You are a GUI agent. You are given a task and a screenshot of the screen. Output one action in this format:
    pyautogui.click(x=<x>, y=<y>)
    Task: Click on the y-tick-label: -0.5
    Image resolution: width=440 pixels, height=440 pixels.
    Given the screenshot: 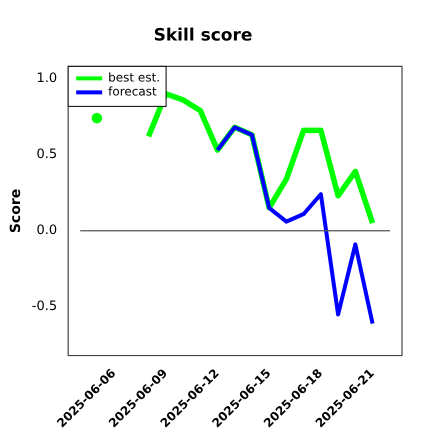 What is the action you would take?
    pyautogui.click(x=45, y=306)
    